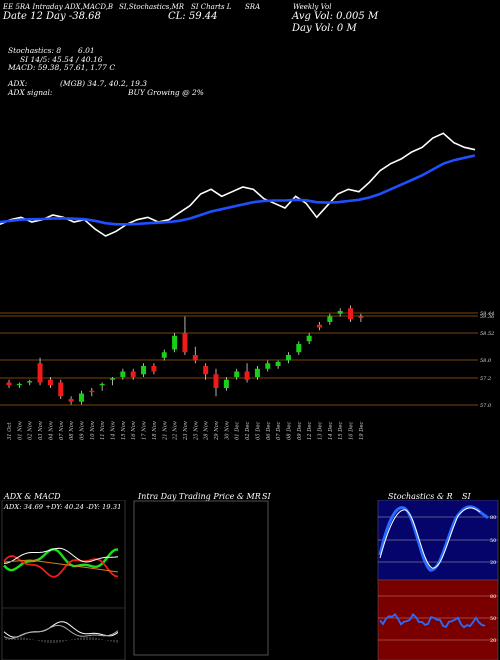 The height and width of the screenshot is (660, 500). Describe the element at coordinates (35, 50) in the screenshot. I see `stochastics-readout: Stochastics: 8` at that location.